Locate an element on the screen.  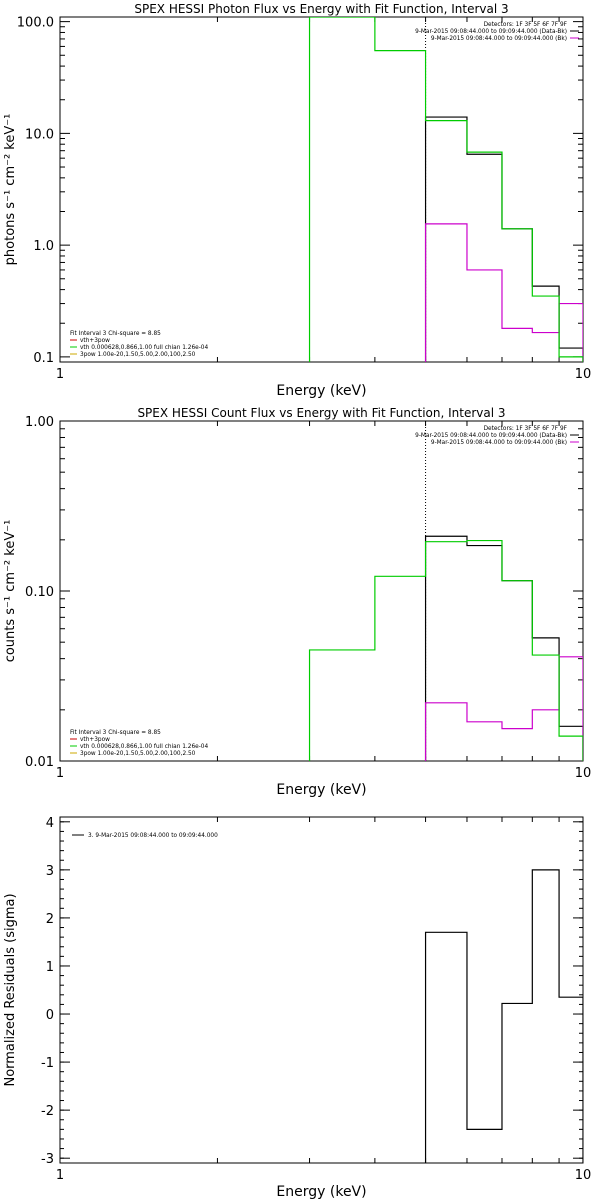
y-axis-label: photons s⁻¹ cm⁻² keV⁻¹ is located at coordinates (10, 190).